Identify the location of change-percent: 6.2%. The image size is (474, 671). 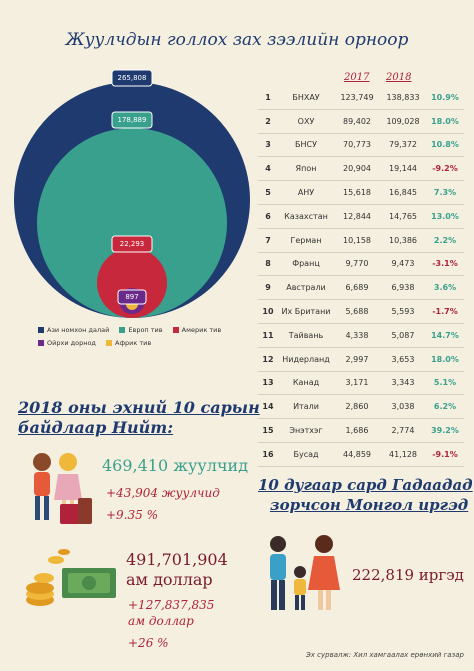
(445, 407).